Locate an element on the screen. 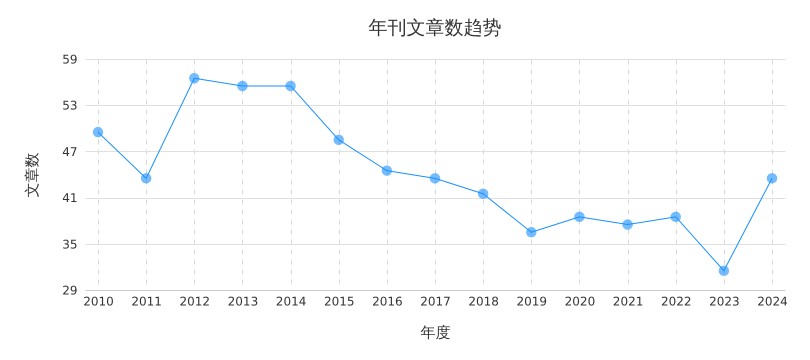 This screenshot has height=360, width=810. chart-title: 年刊文章数趋势 is located at coordinates (435, 28).